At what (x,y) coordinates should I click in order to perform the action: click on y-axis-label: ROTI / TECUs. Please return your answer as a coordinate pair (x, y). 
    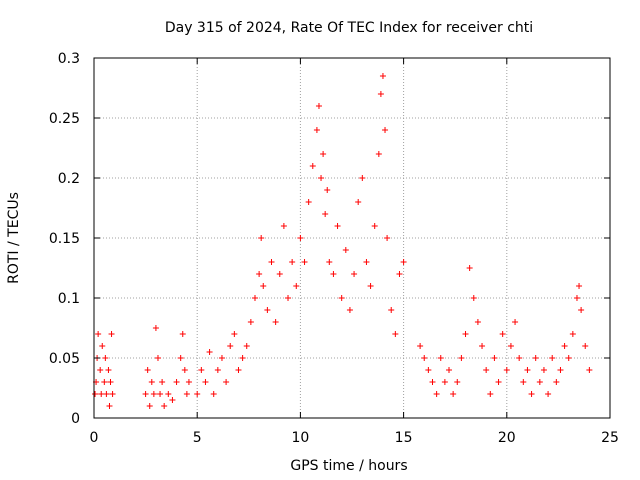
    Looking at the image, I should click on (14, 238).